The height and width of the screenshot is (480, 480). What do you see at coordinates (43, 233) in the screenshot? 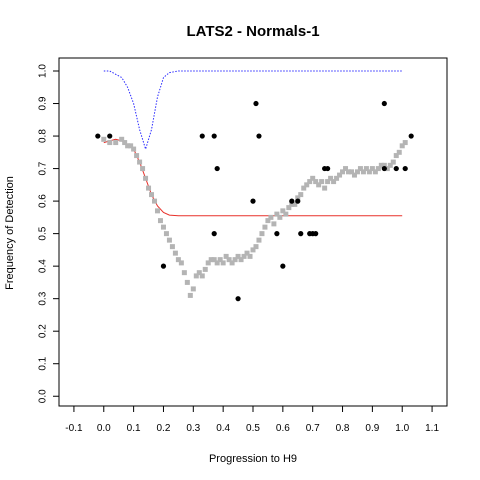
I see `y-tick-label: 0.5` at bounding box center [43, 233].